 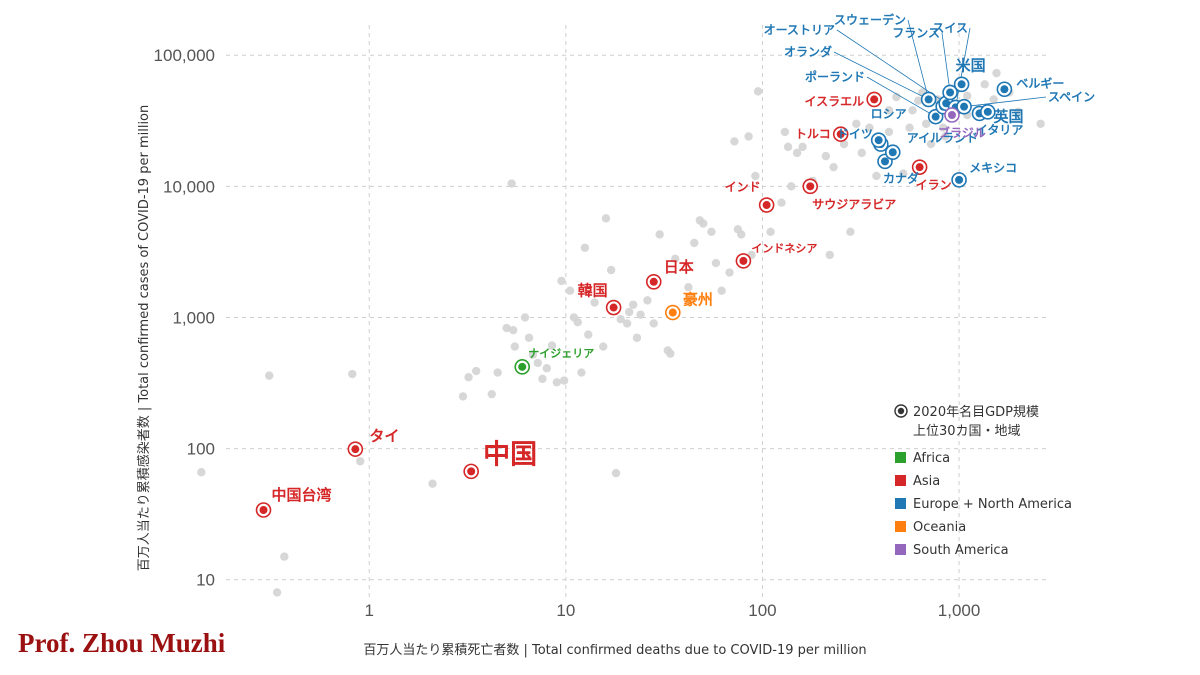 I want to click on label-スイス: スイス, so click(x=950, y=28).